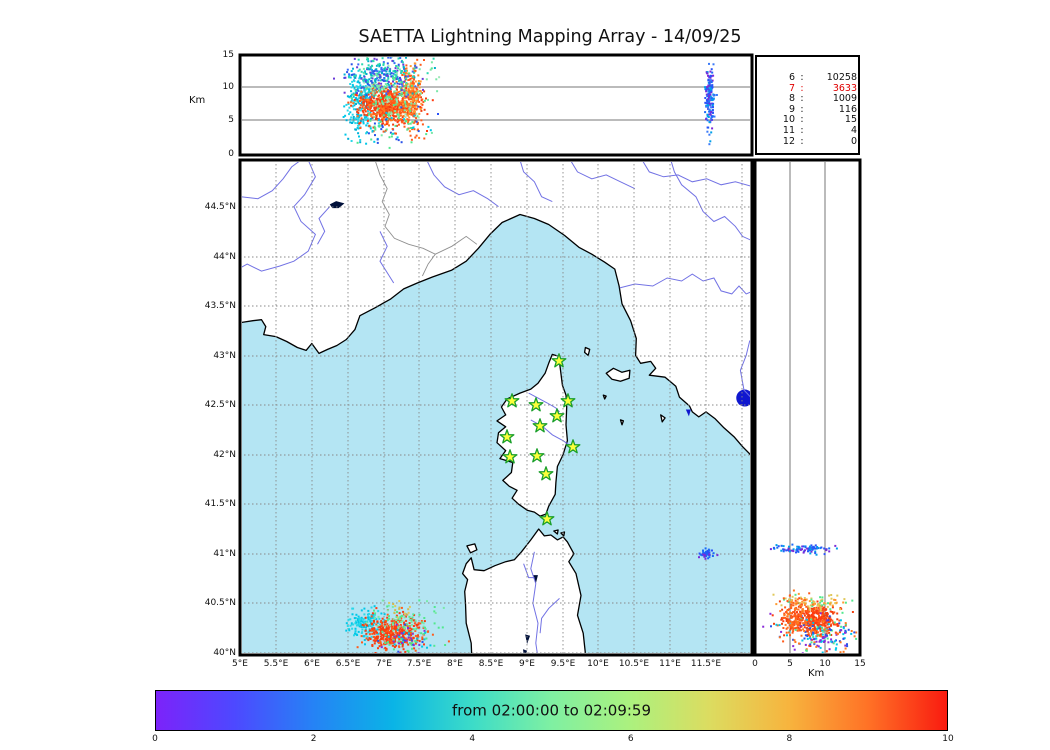 This screenshot has width=1050, height=750. Describe the element at coordinates (822, 88) in the screenshot. I see `source-count-row: 7:3633` at that location.